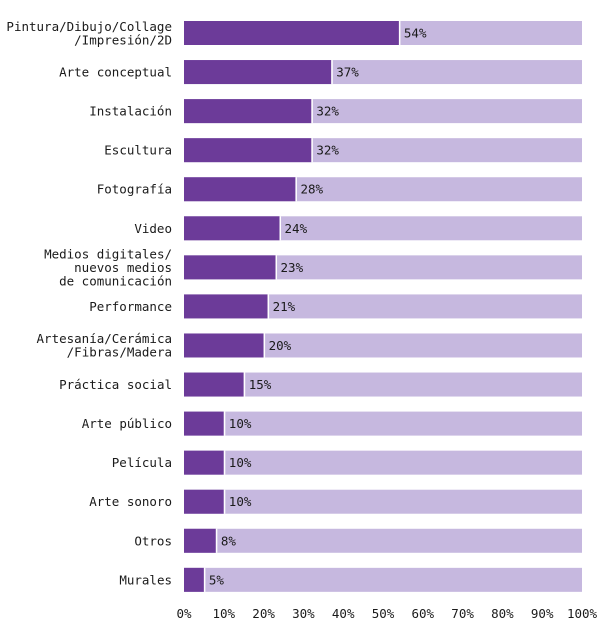  What do you see at coordinates (292, 267) in the screenshot?
I see `value-label: 23%` at bounding box center [292, 267].